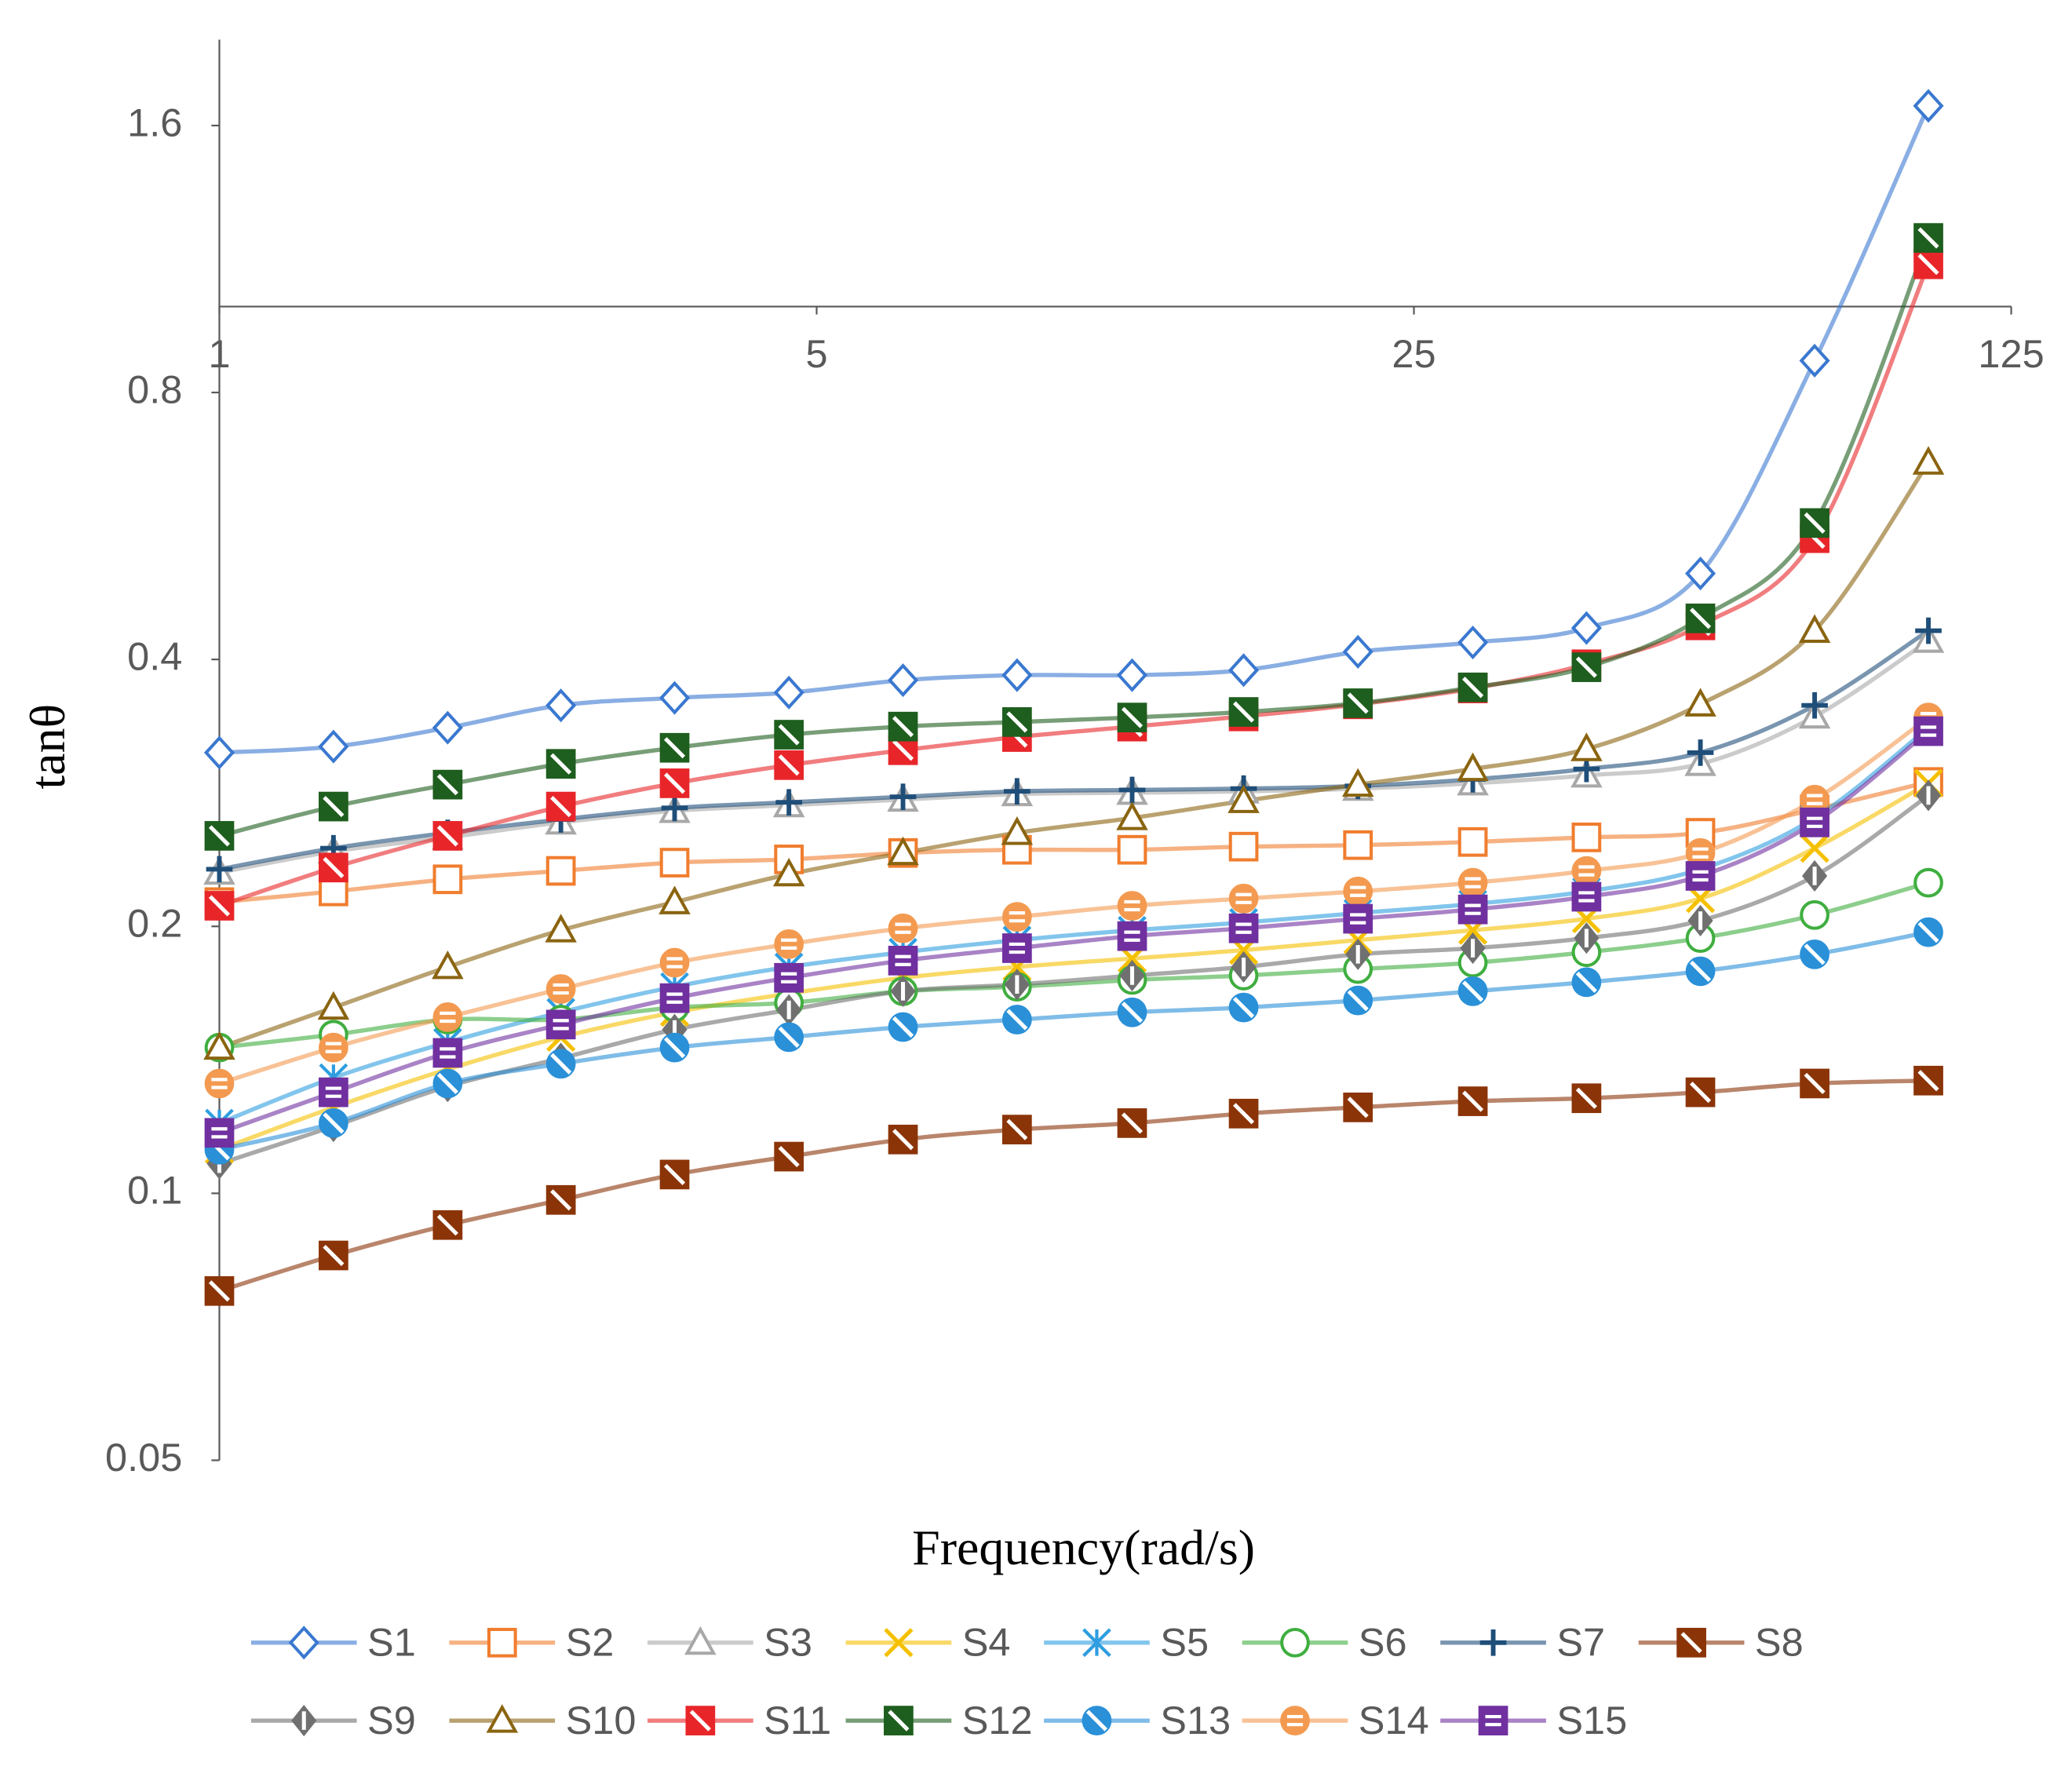  What do you see at coordinates (1394, 1720) in the screenshot?
I see `legend-label: S14` at bounding box center [1394, 1720].